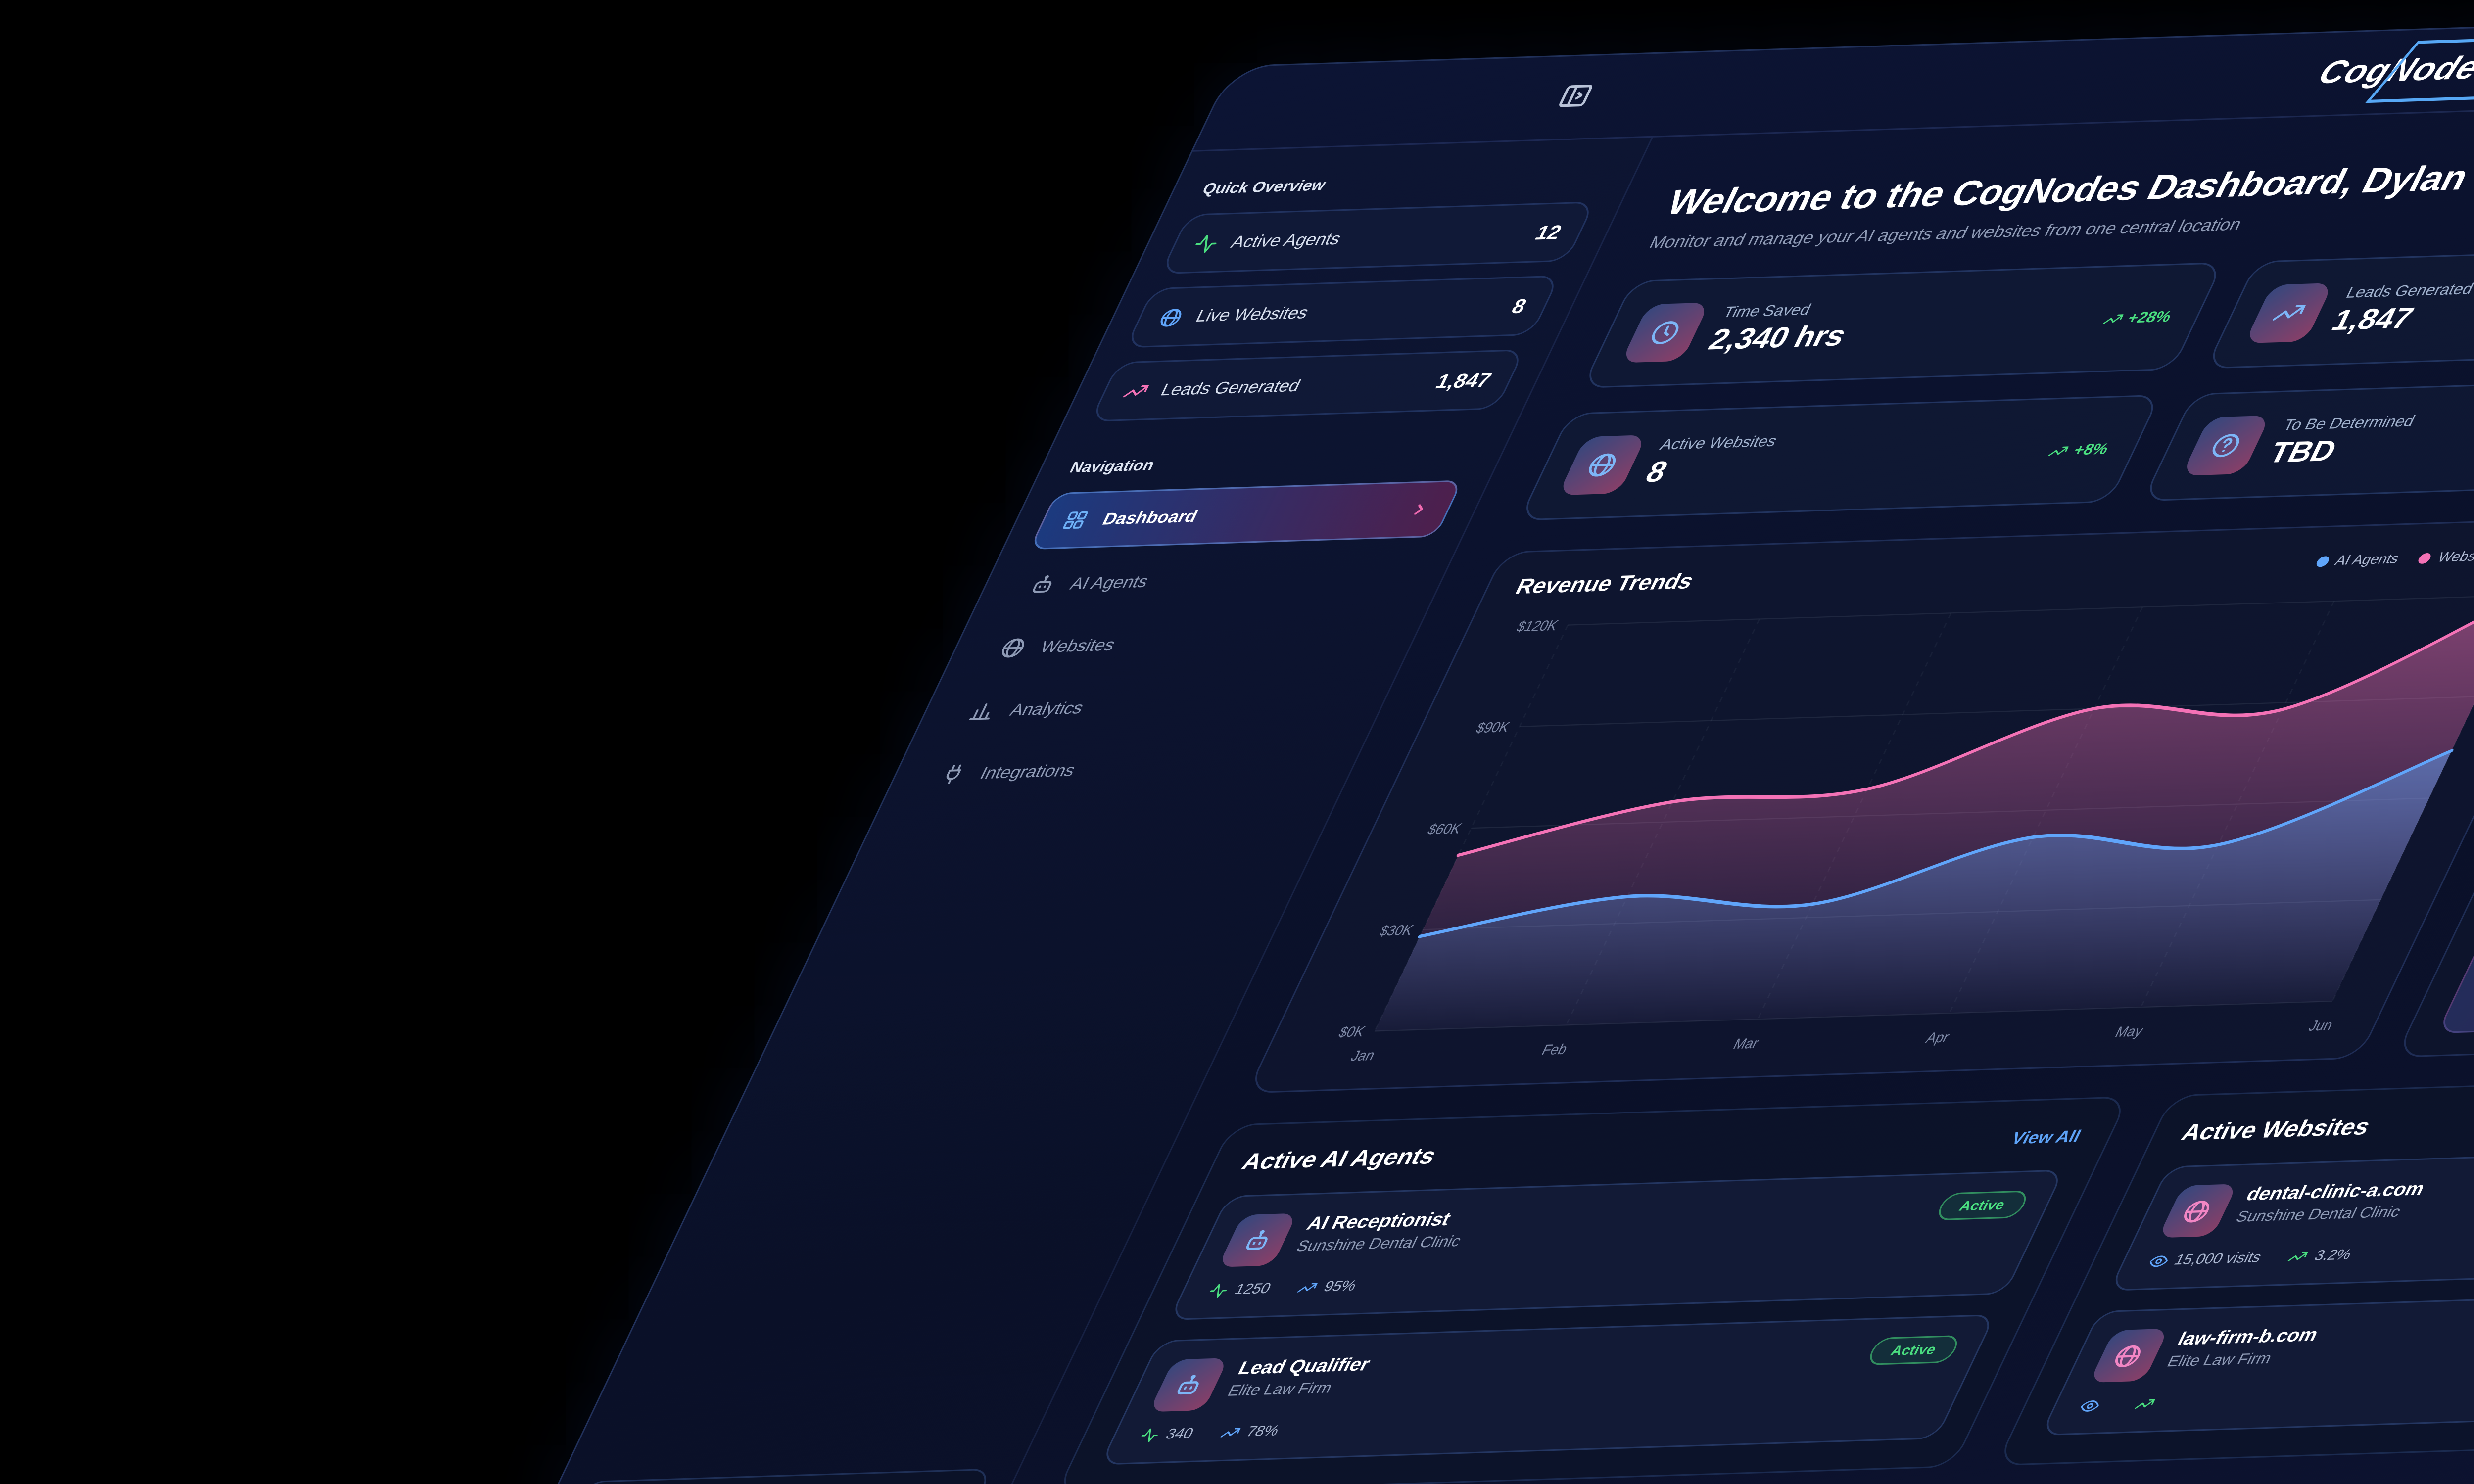 Image resolution: width=2474 pixels, height=1484 pixels. I want to click on plug-icon, so click(954, 774).